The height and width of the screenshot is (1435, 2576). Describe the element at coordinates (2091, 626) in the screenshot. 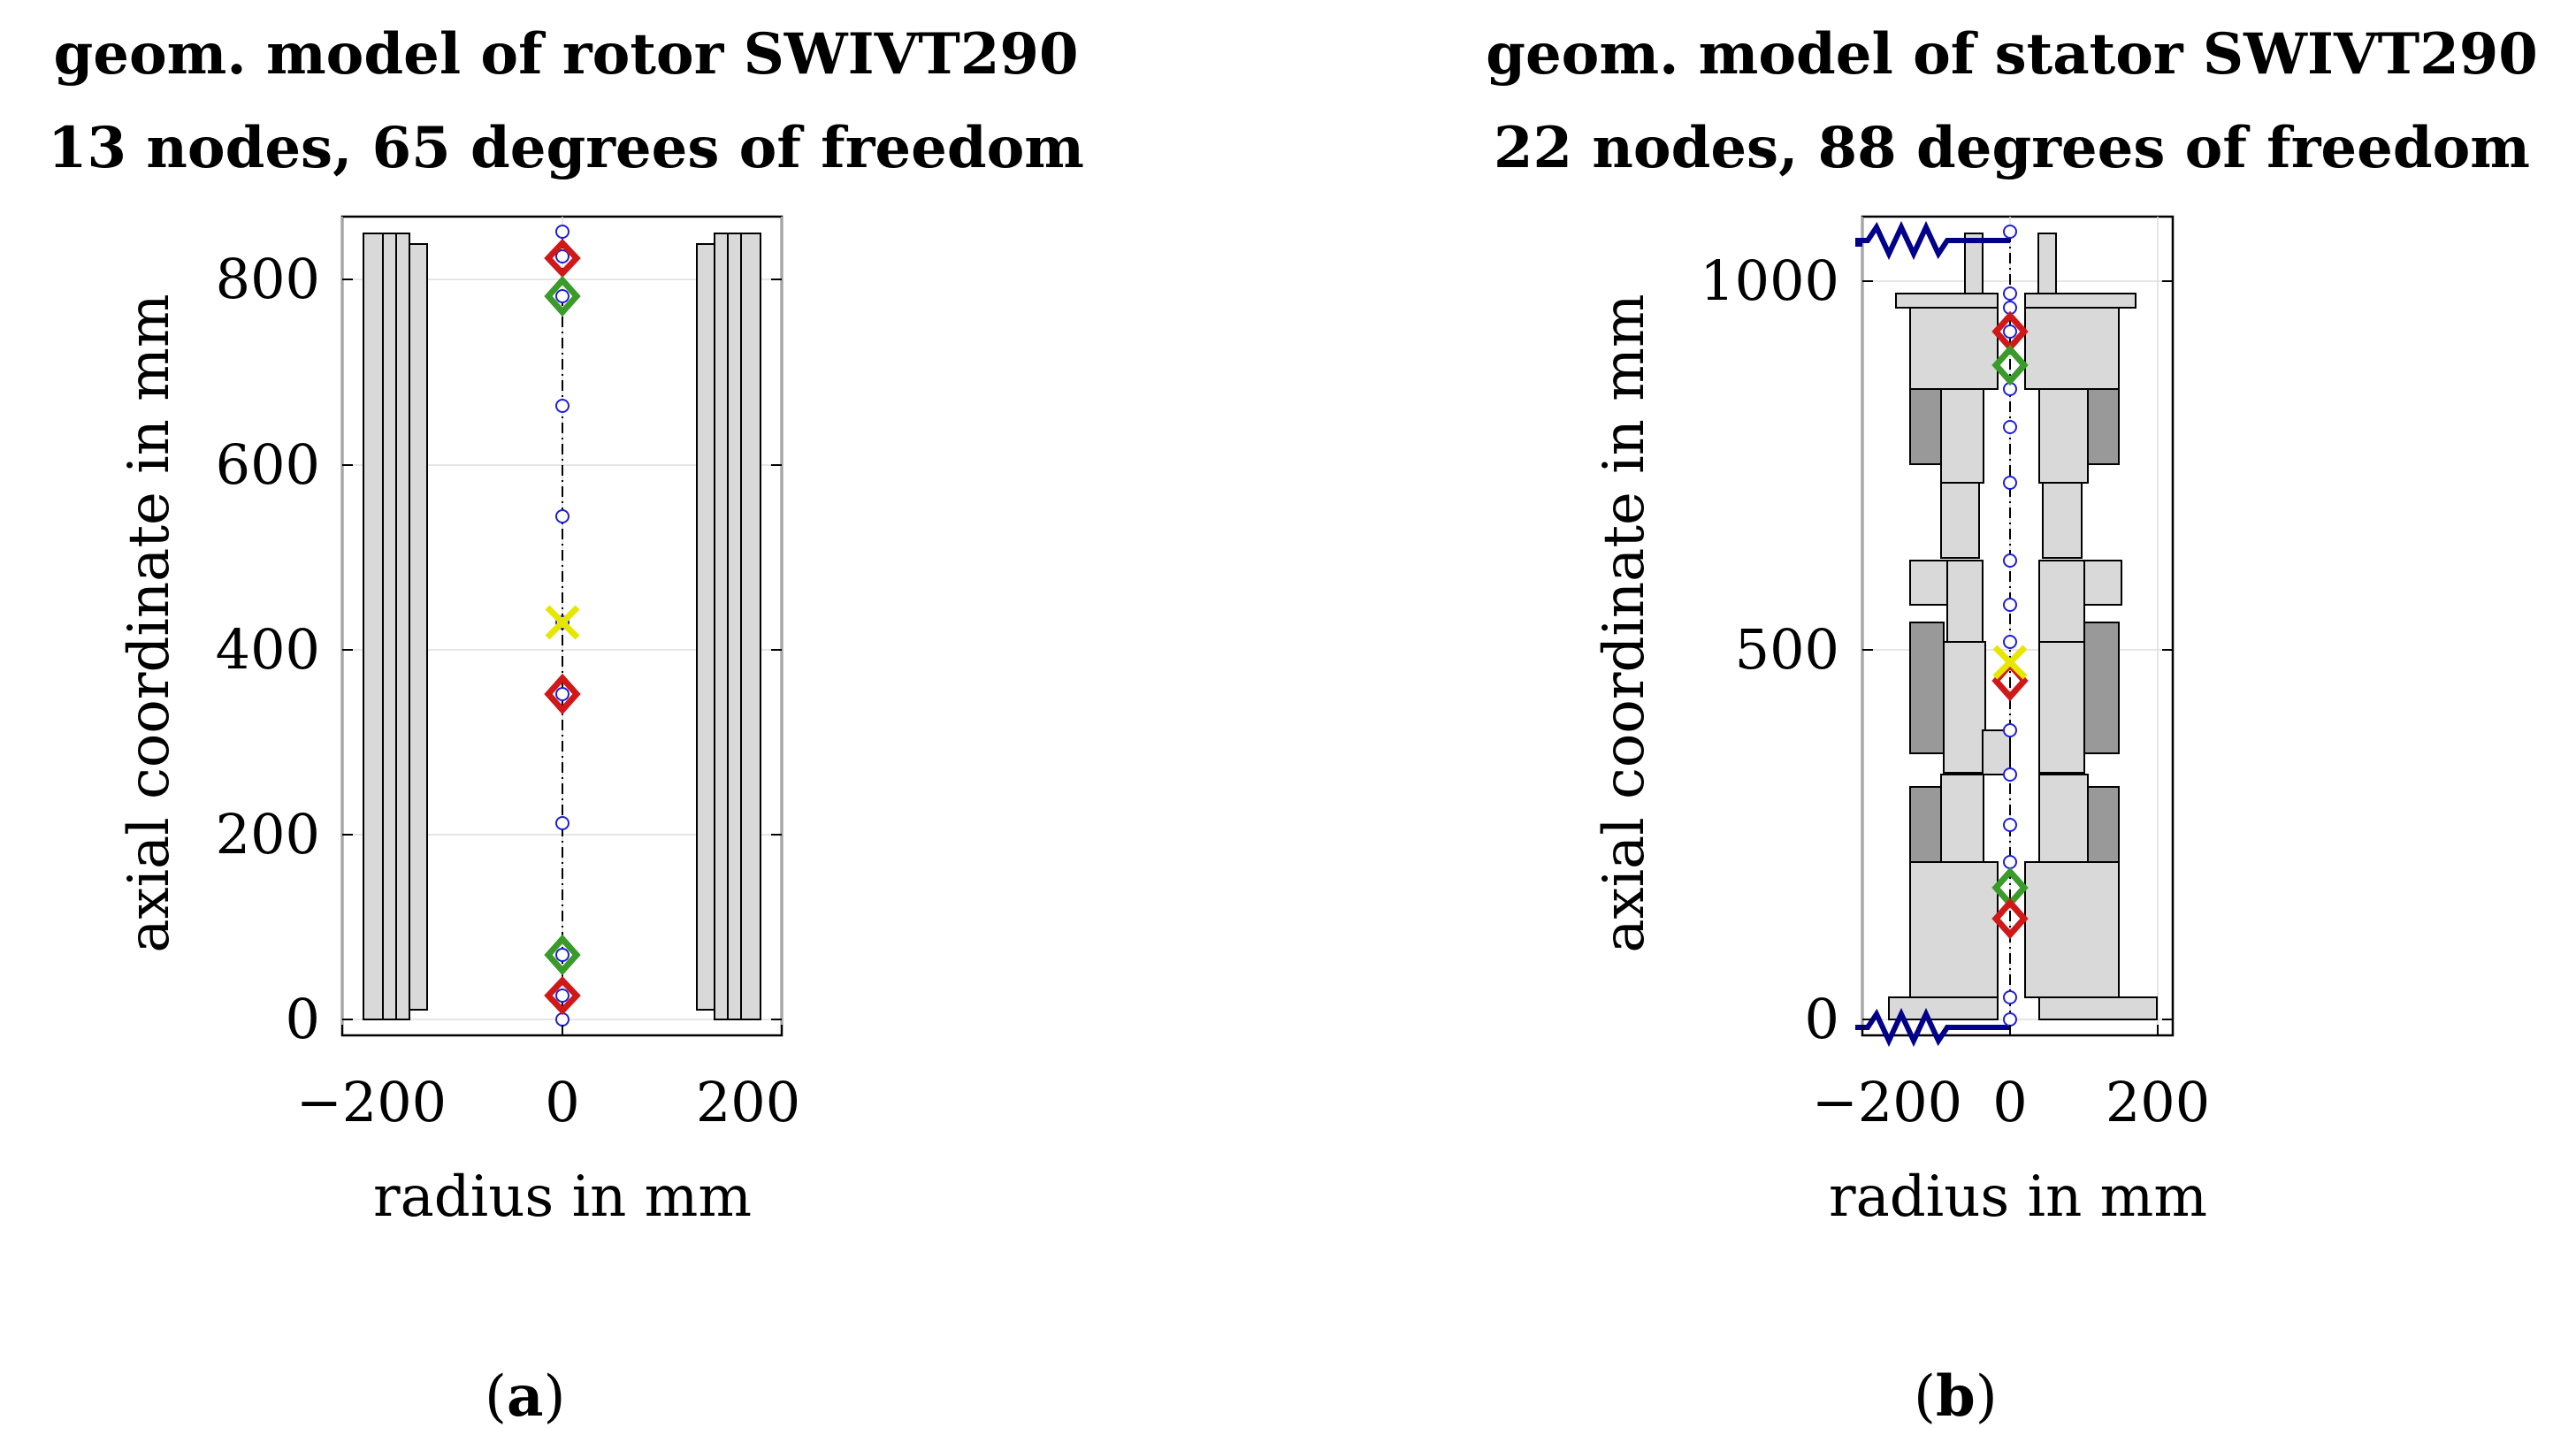

I see `stator-right-structure` at that location.